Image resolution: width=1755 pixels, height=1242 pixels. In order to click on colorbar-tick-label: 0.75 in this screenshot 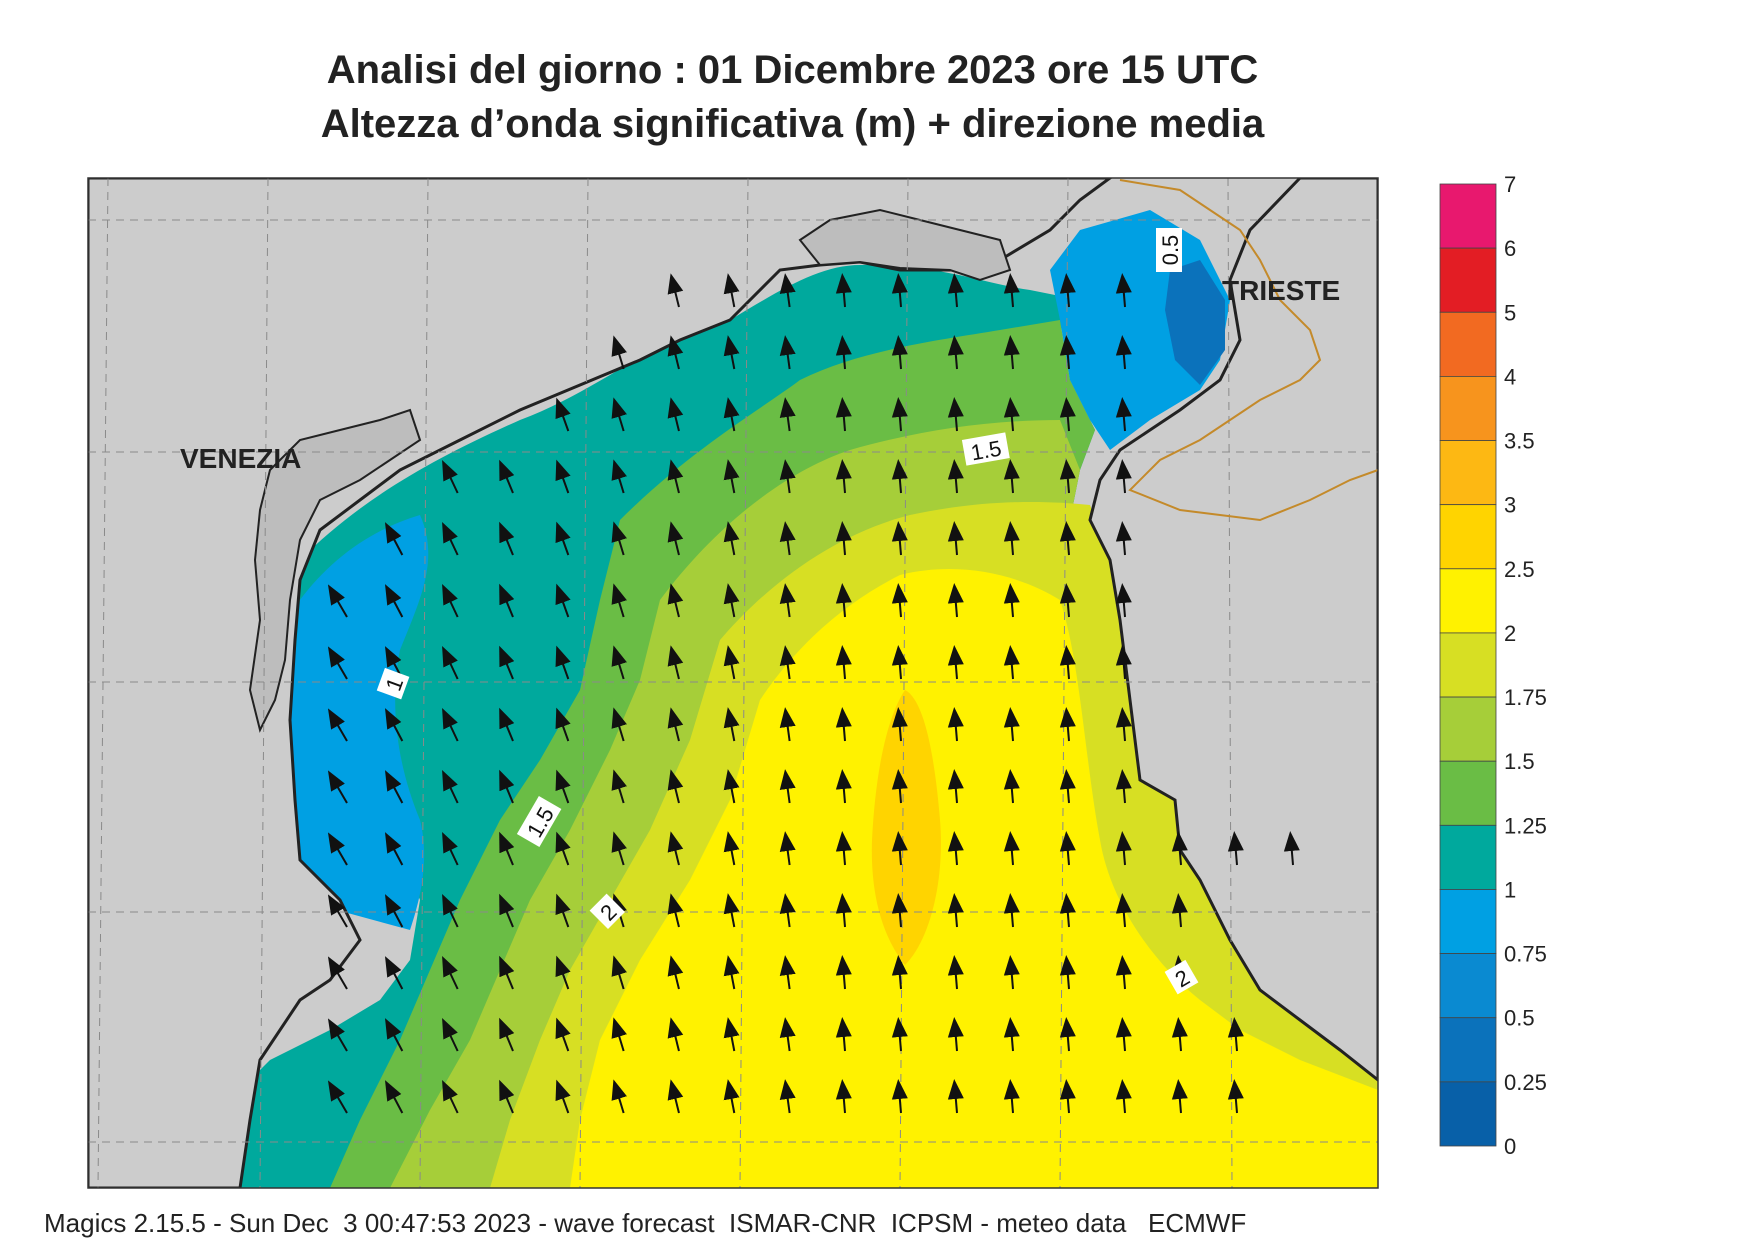, I will do `click(1525, 954)`.